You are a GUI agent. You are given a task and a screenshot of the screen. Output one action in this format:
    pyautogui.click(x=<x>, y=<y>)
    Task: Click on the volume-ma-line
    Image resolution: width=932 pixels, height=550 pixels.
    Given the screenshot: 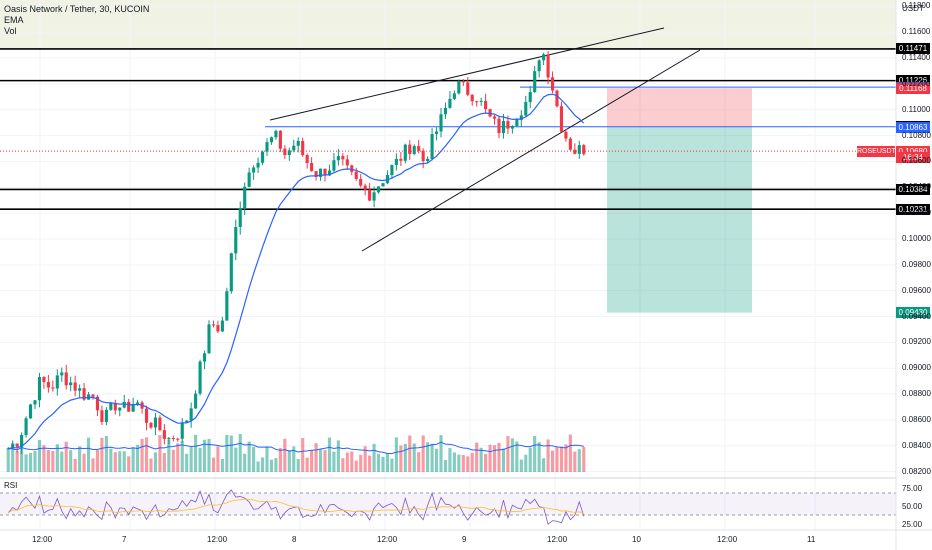 What is the action you would take?
    pyautogui.click(x=296, y=447)
    